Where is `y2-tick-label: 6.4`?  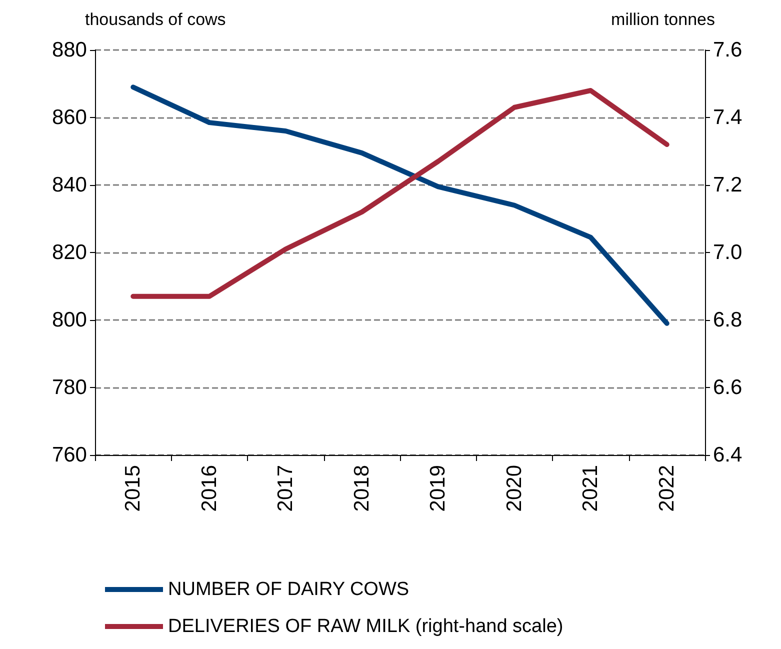 y2-tick-label: 6.4 is located at coordinates (728, 455).